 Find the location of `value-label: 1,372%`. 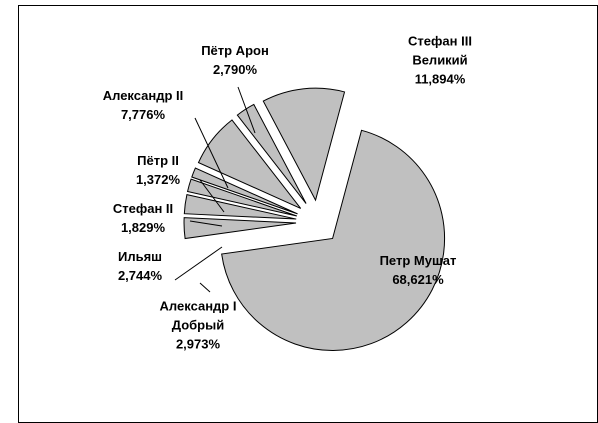

value-label: 1,372% is located at coordinates (158, 179).